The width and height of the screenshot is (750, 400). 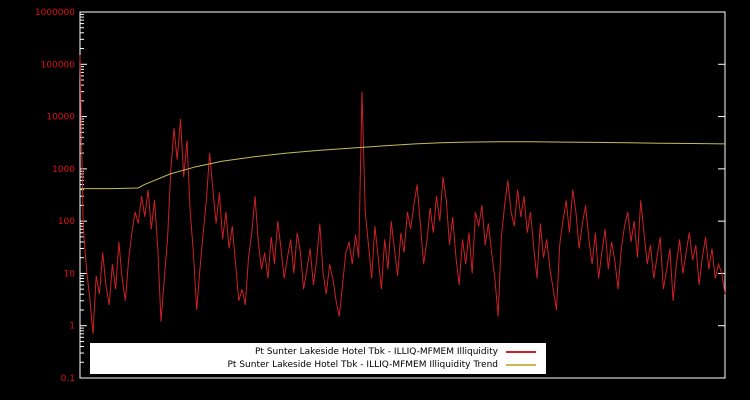 I want to click on y-tick-label: 10, so click(x=70, y=274).